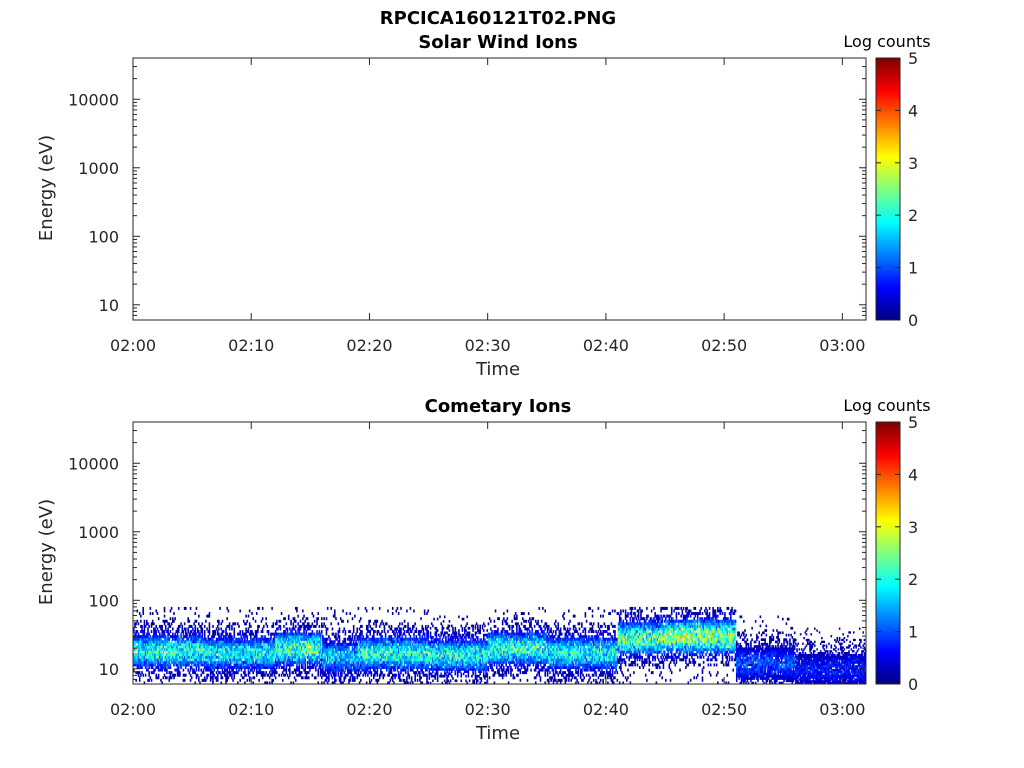 The height and width of the screenshot is (768, 1024). I want to click on colorbar-band, so click(888, 305).